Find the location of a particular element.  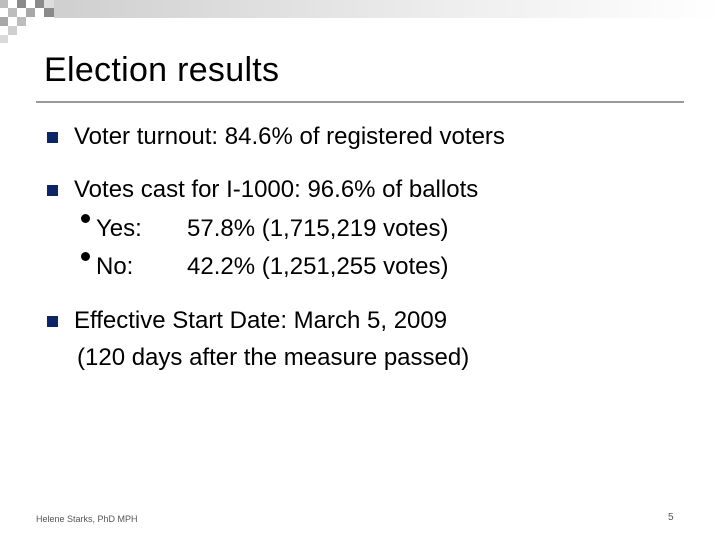

footer-author: Helene Starks, PhD MPH is located at coordinates (87, 519).